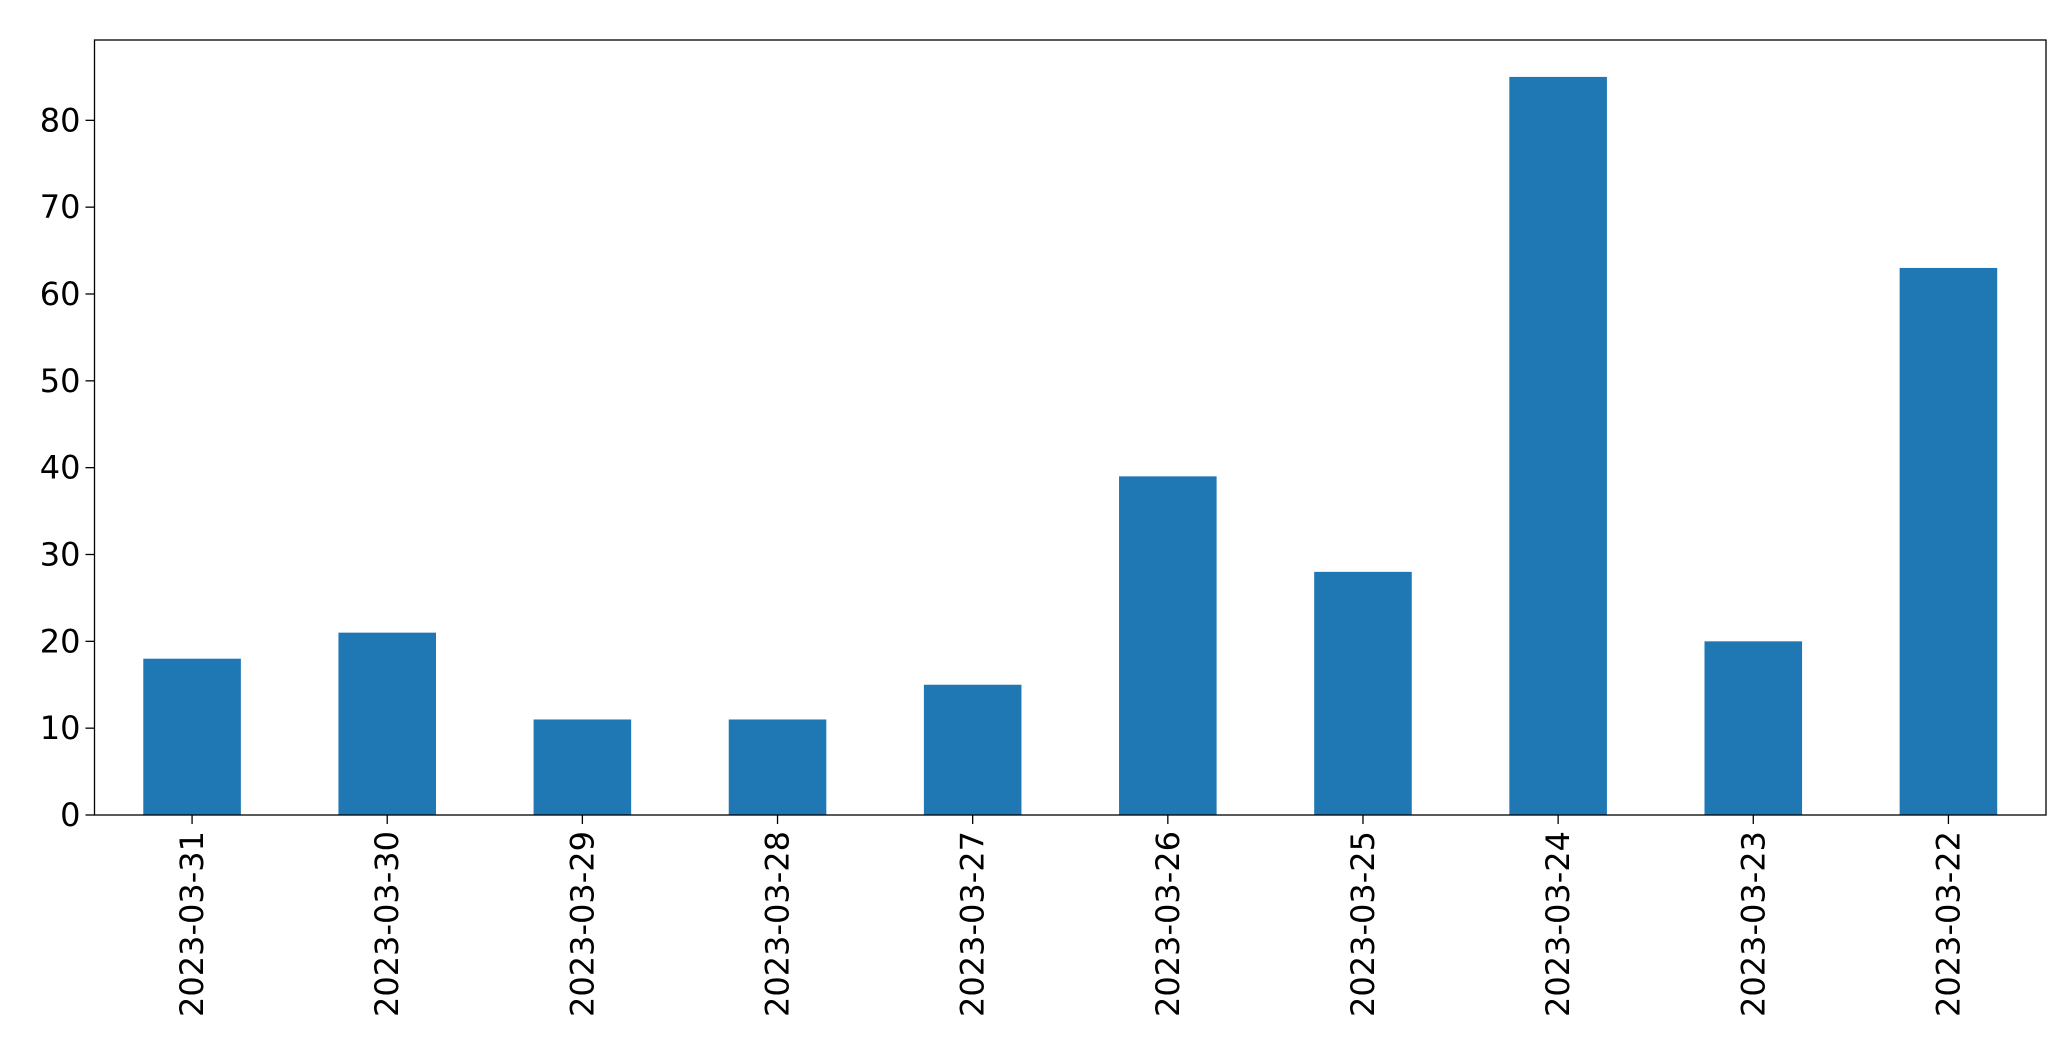 Image resolution: width=2071 pixels, height=1061 pixels. I want to click on y-tick-label: 80, so click(60, 120).